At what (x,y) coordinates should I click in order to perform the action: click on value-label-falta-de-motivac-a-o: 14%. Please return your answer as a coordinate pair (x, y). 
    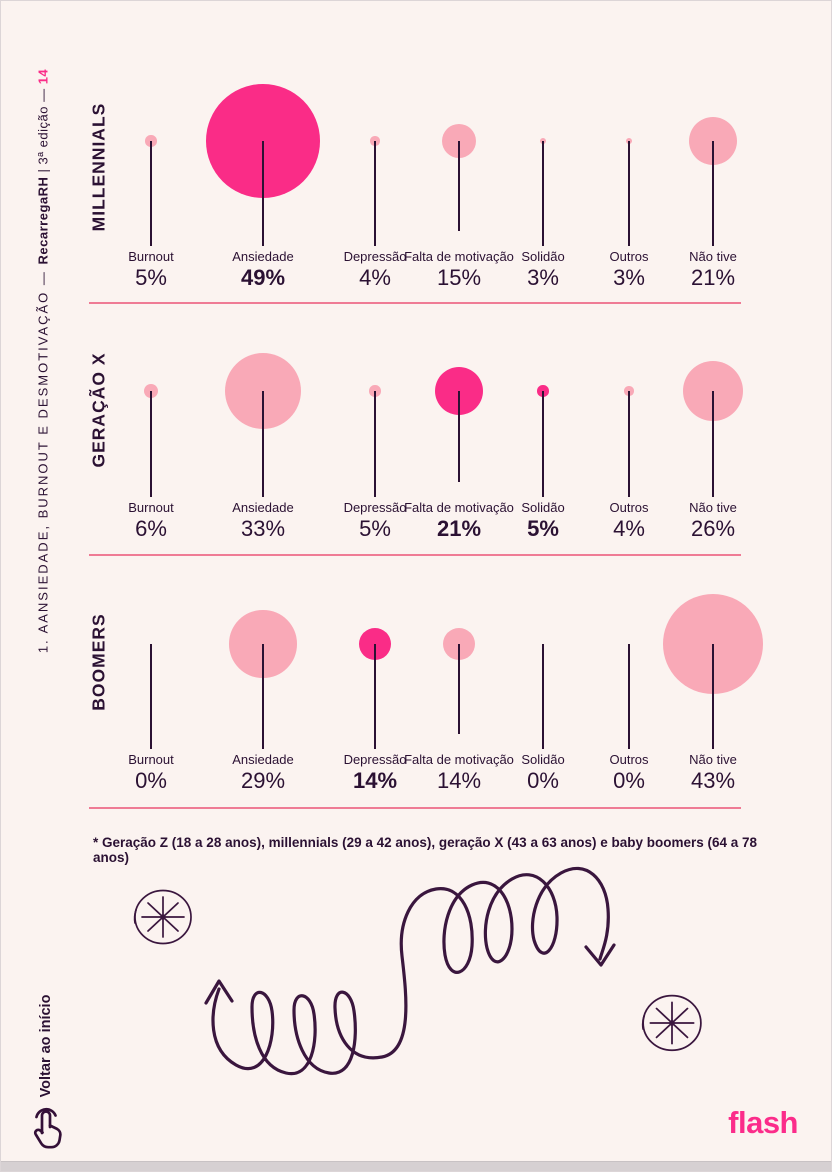
    Looking at the image, I should click on (459, 780).